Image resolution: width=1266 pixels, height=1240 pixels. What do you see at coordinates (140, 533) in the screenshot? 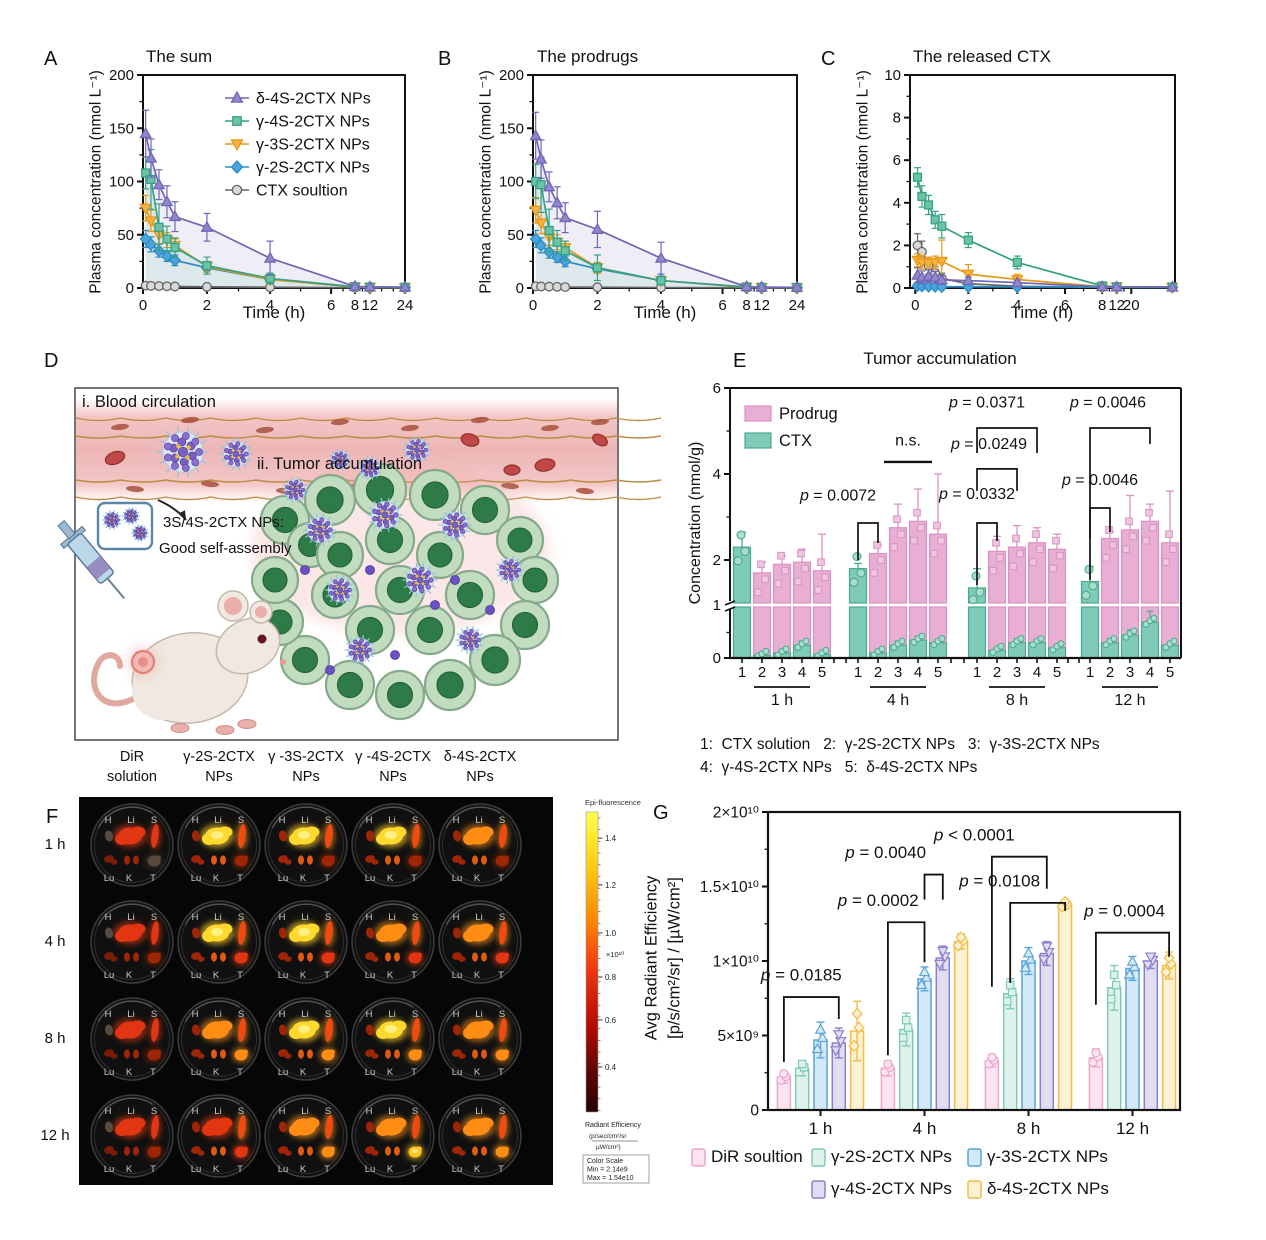
I see `nanoparticle` at bounding box center [140, 533].